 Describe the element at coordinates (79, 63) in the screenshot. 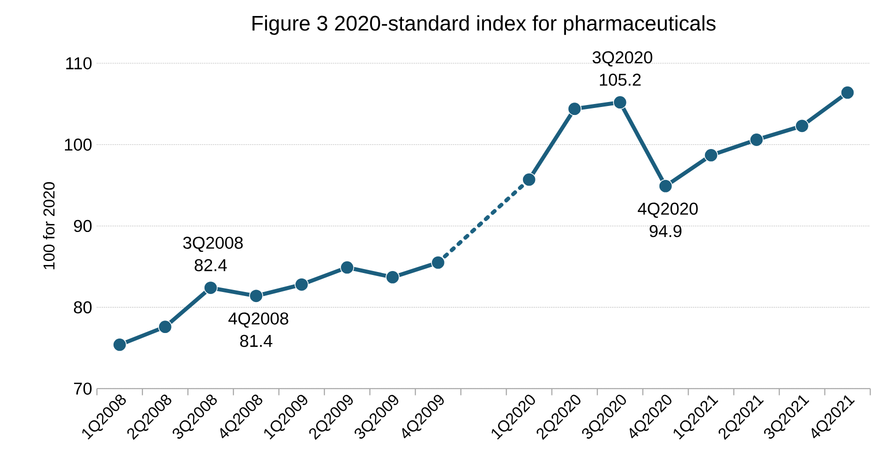

I see `y-tick-label: 110` at that location.